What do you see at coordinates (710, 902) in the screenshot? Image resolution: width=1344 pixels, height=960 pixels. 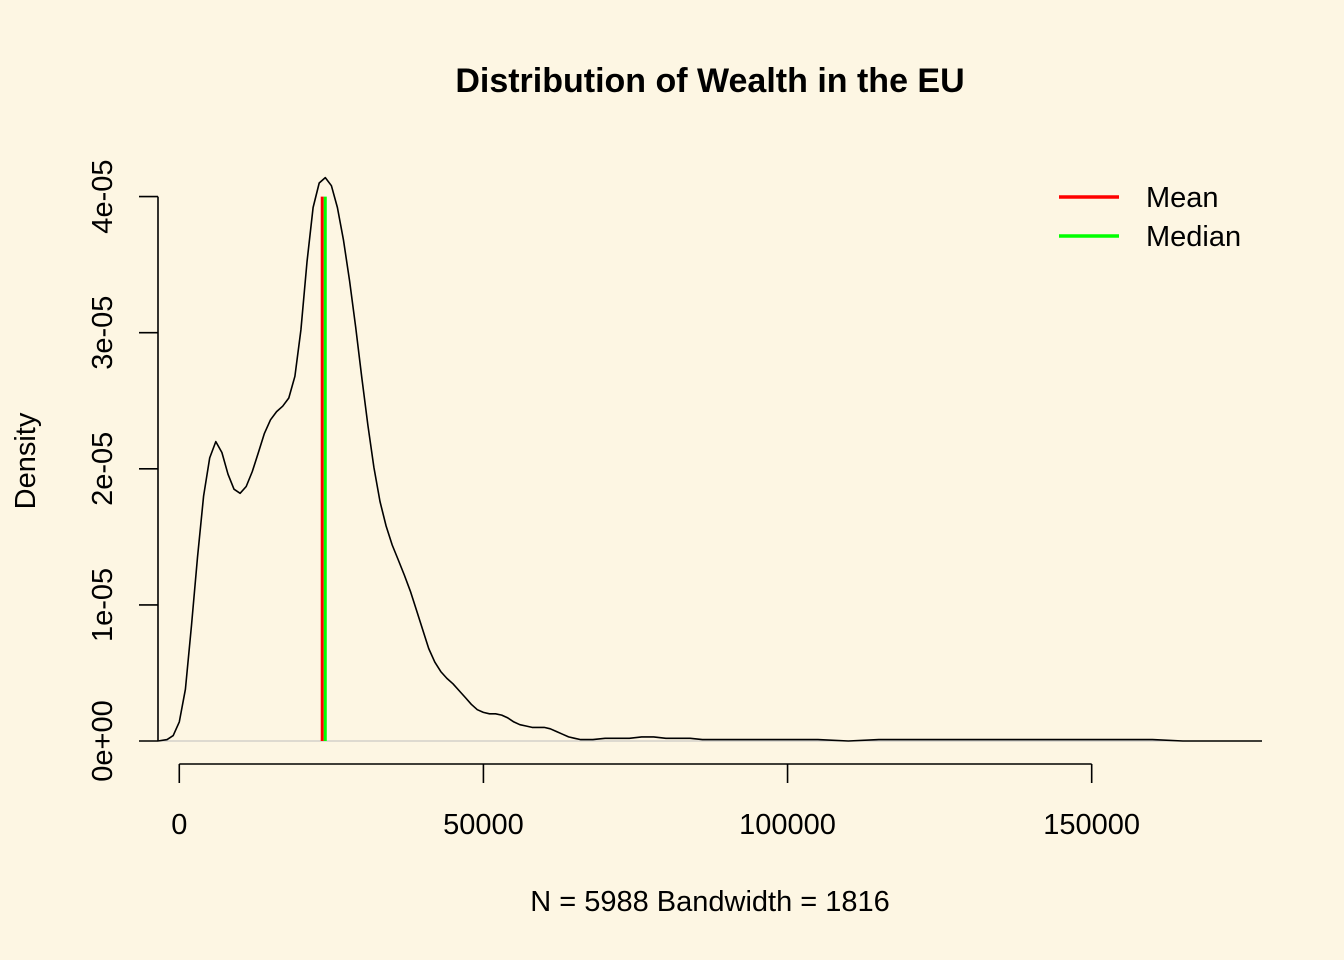 I see `x-axis-label: N = 5988 Bandwidth = 1816` at bounding box center [710, 902].